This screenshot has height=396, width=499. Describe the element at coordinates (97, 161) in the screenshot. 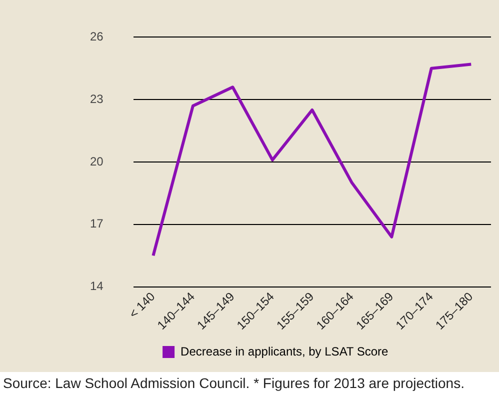

I see `y-tick-label: 20` at that location.